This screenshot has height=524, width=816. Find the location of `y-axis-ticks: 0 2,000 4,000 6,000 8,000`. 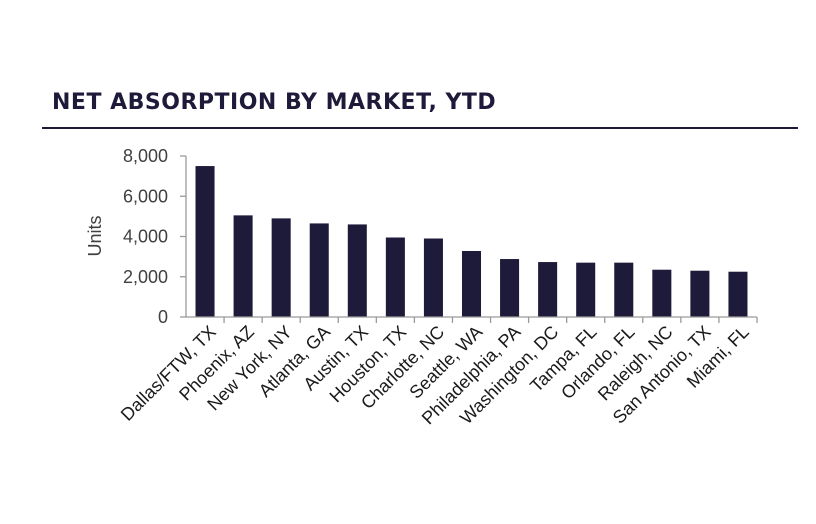

y-axis-ticks: 0 2,000 4,000 6,000 8,000 is located at coordinates (154, 236).